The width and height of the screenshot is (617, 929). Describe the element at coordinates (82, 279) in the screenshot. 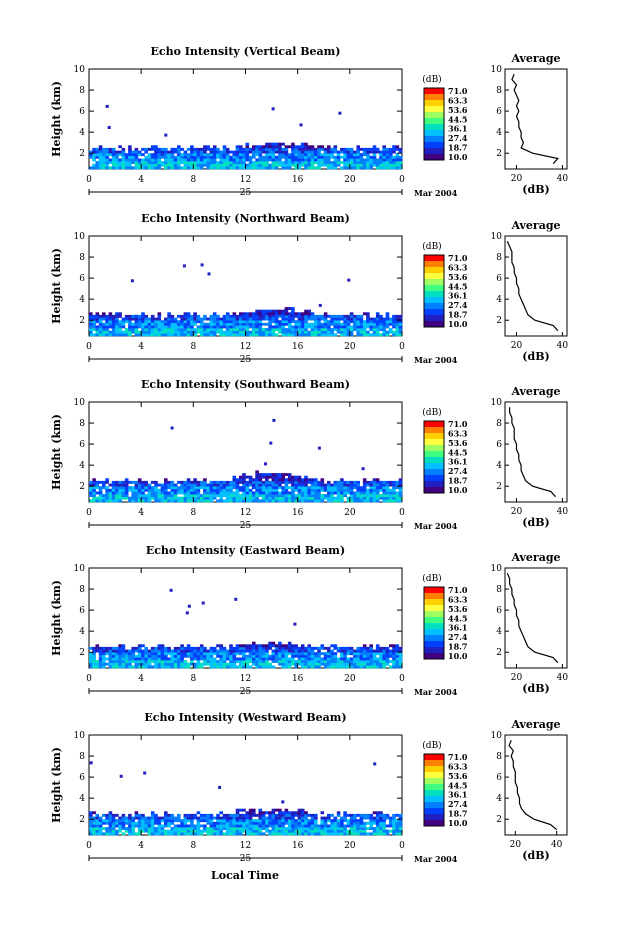

I see `y-tick-label: 6` at that location.